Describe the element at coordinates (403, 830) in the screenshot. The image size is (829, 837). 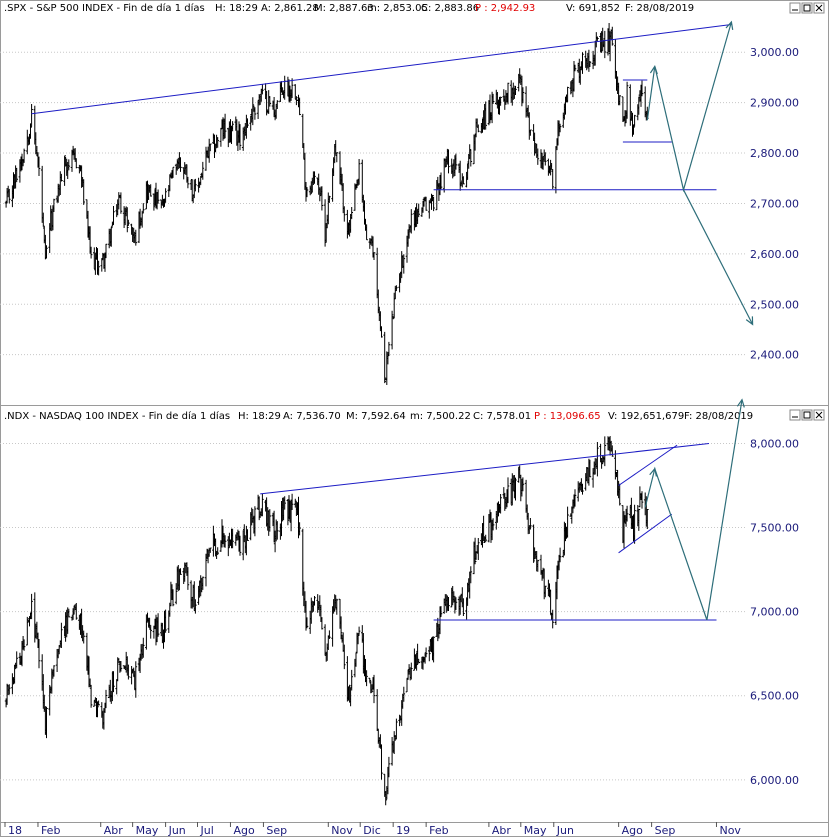
I see `x-tick-label: 19` at that location.